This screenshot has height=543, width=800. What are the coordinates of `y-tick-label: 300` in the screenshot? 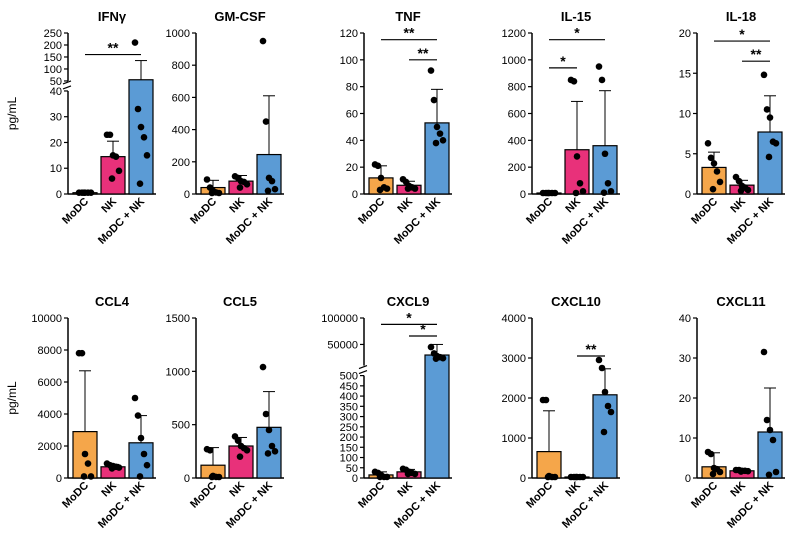 It's located at (349, 418).